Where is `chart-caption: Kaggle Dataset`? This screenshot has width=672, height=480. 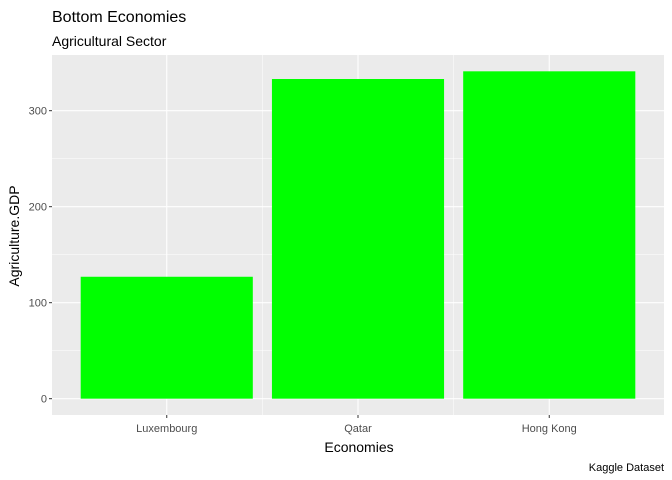 chart-caption: Kaggle Dataset is located at coordinates (626, 468).